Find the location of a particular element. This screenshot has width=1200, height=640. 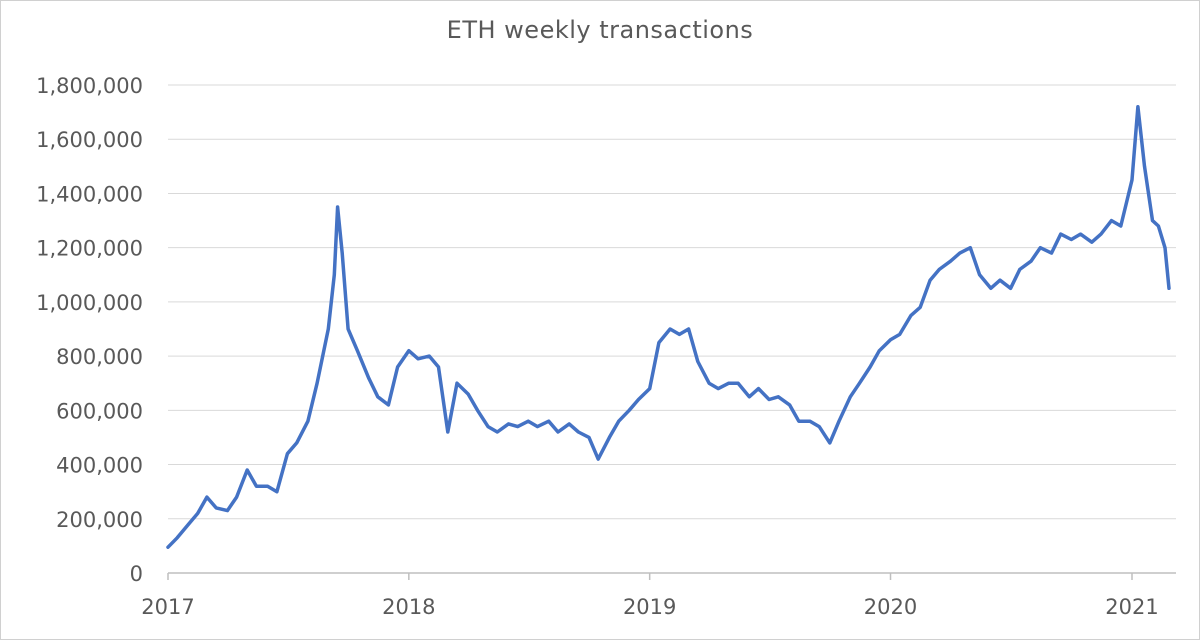

x-tick-label: 2019 is located at coordinates (649, 607).